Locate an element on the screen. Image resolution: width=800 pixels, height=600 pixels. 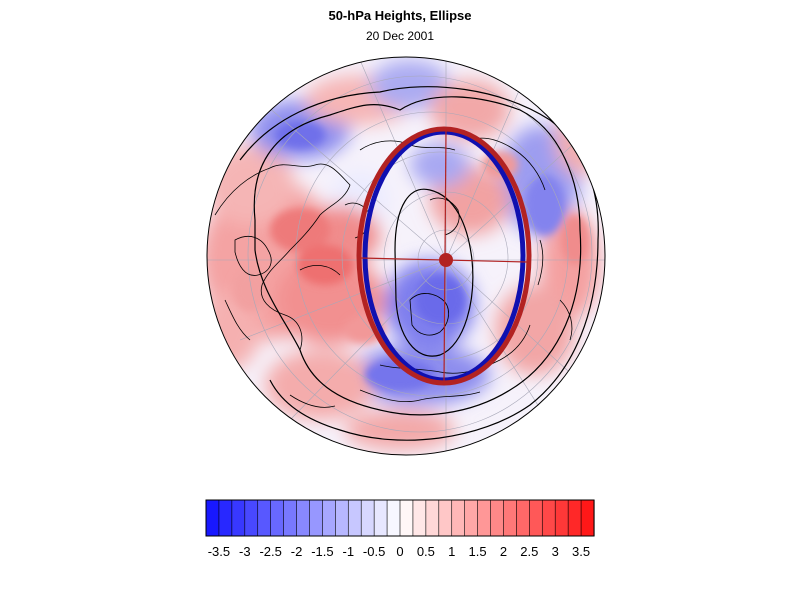
colorbar-tick-label: 0 is located at coordinates (399, 551).